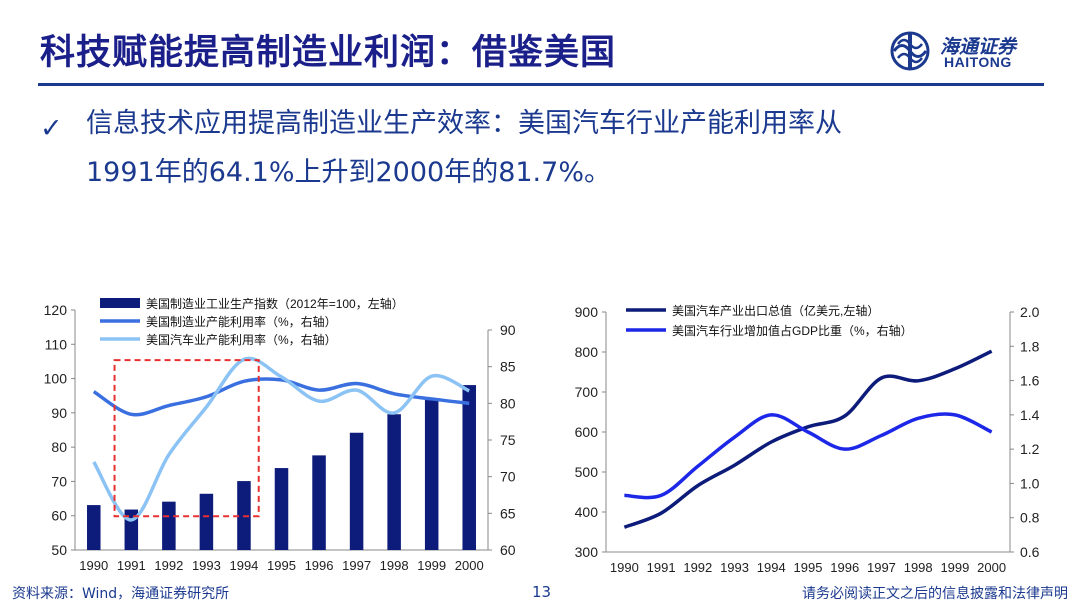  I want to click on bullet-text-line1: 信息技术应用提高制造业生产效率：美国汽车行业产能利用率从, so click(464, 123).